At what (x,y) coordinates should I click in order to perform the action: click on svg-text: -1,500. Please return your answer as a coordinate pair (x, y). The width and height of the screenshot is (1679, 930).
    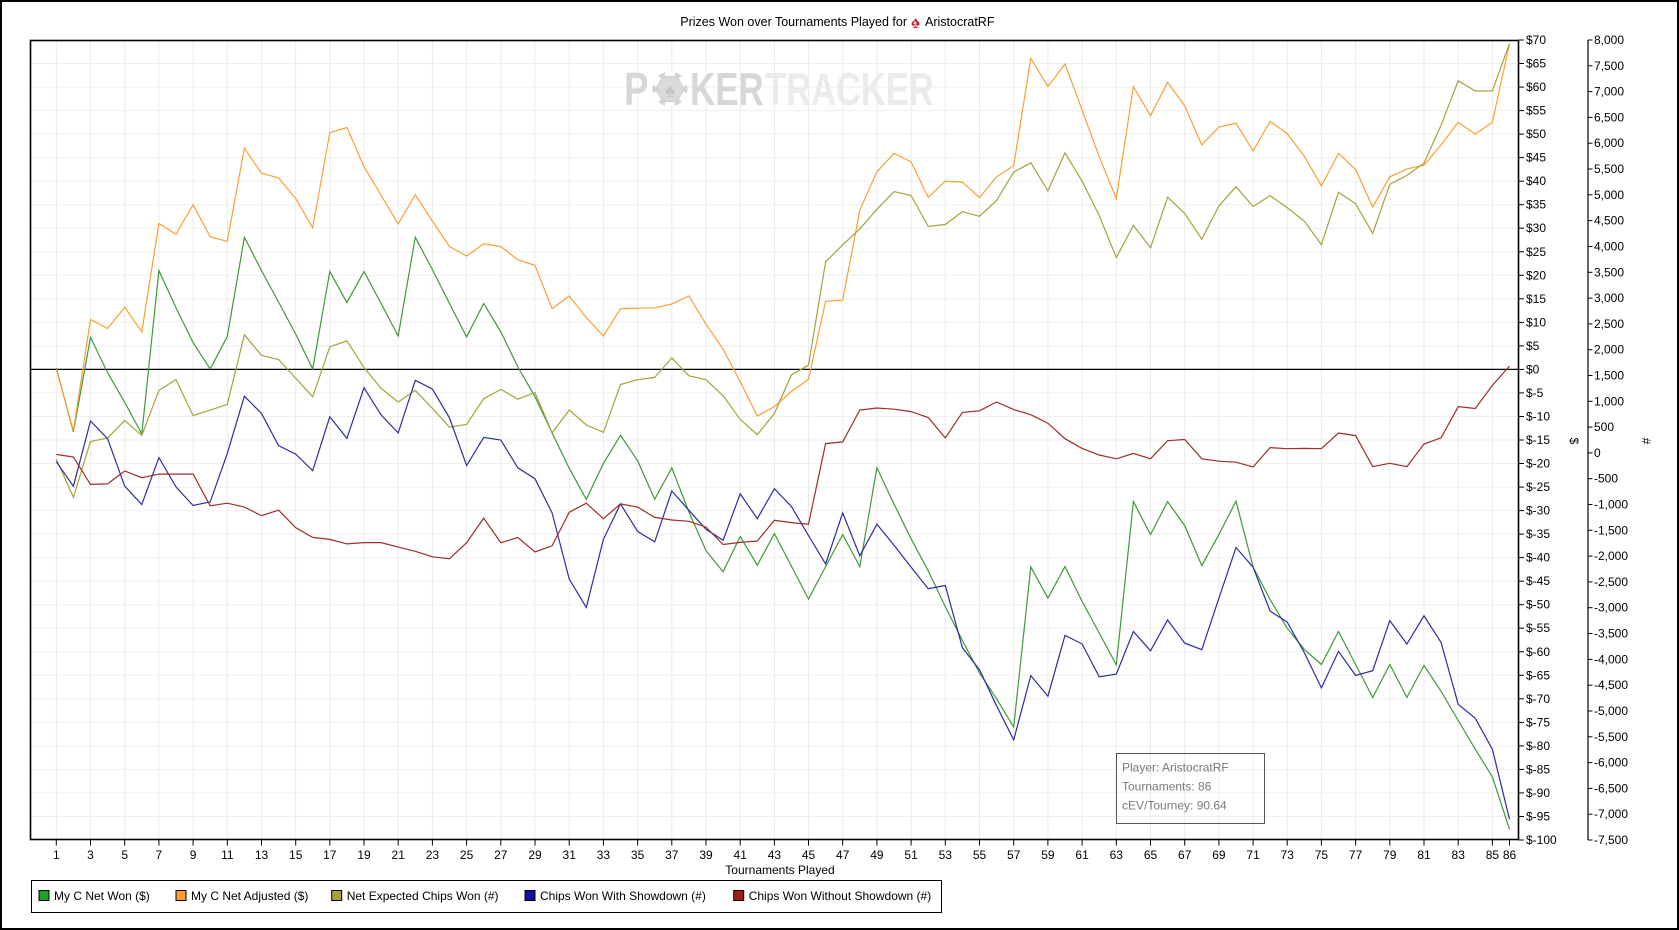
    Looking at the image, I should click on (1611, 530).